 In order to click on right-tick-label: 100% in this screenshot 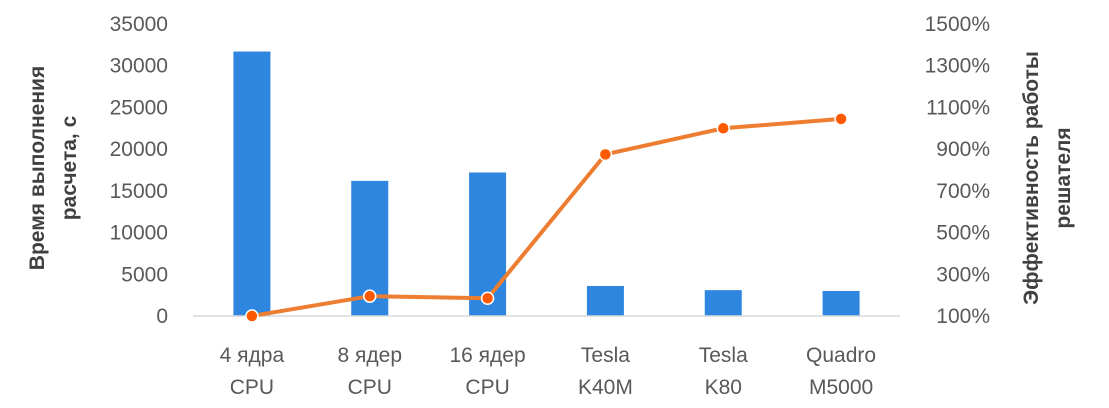, I will do `click(963, 316)`.